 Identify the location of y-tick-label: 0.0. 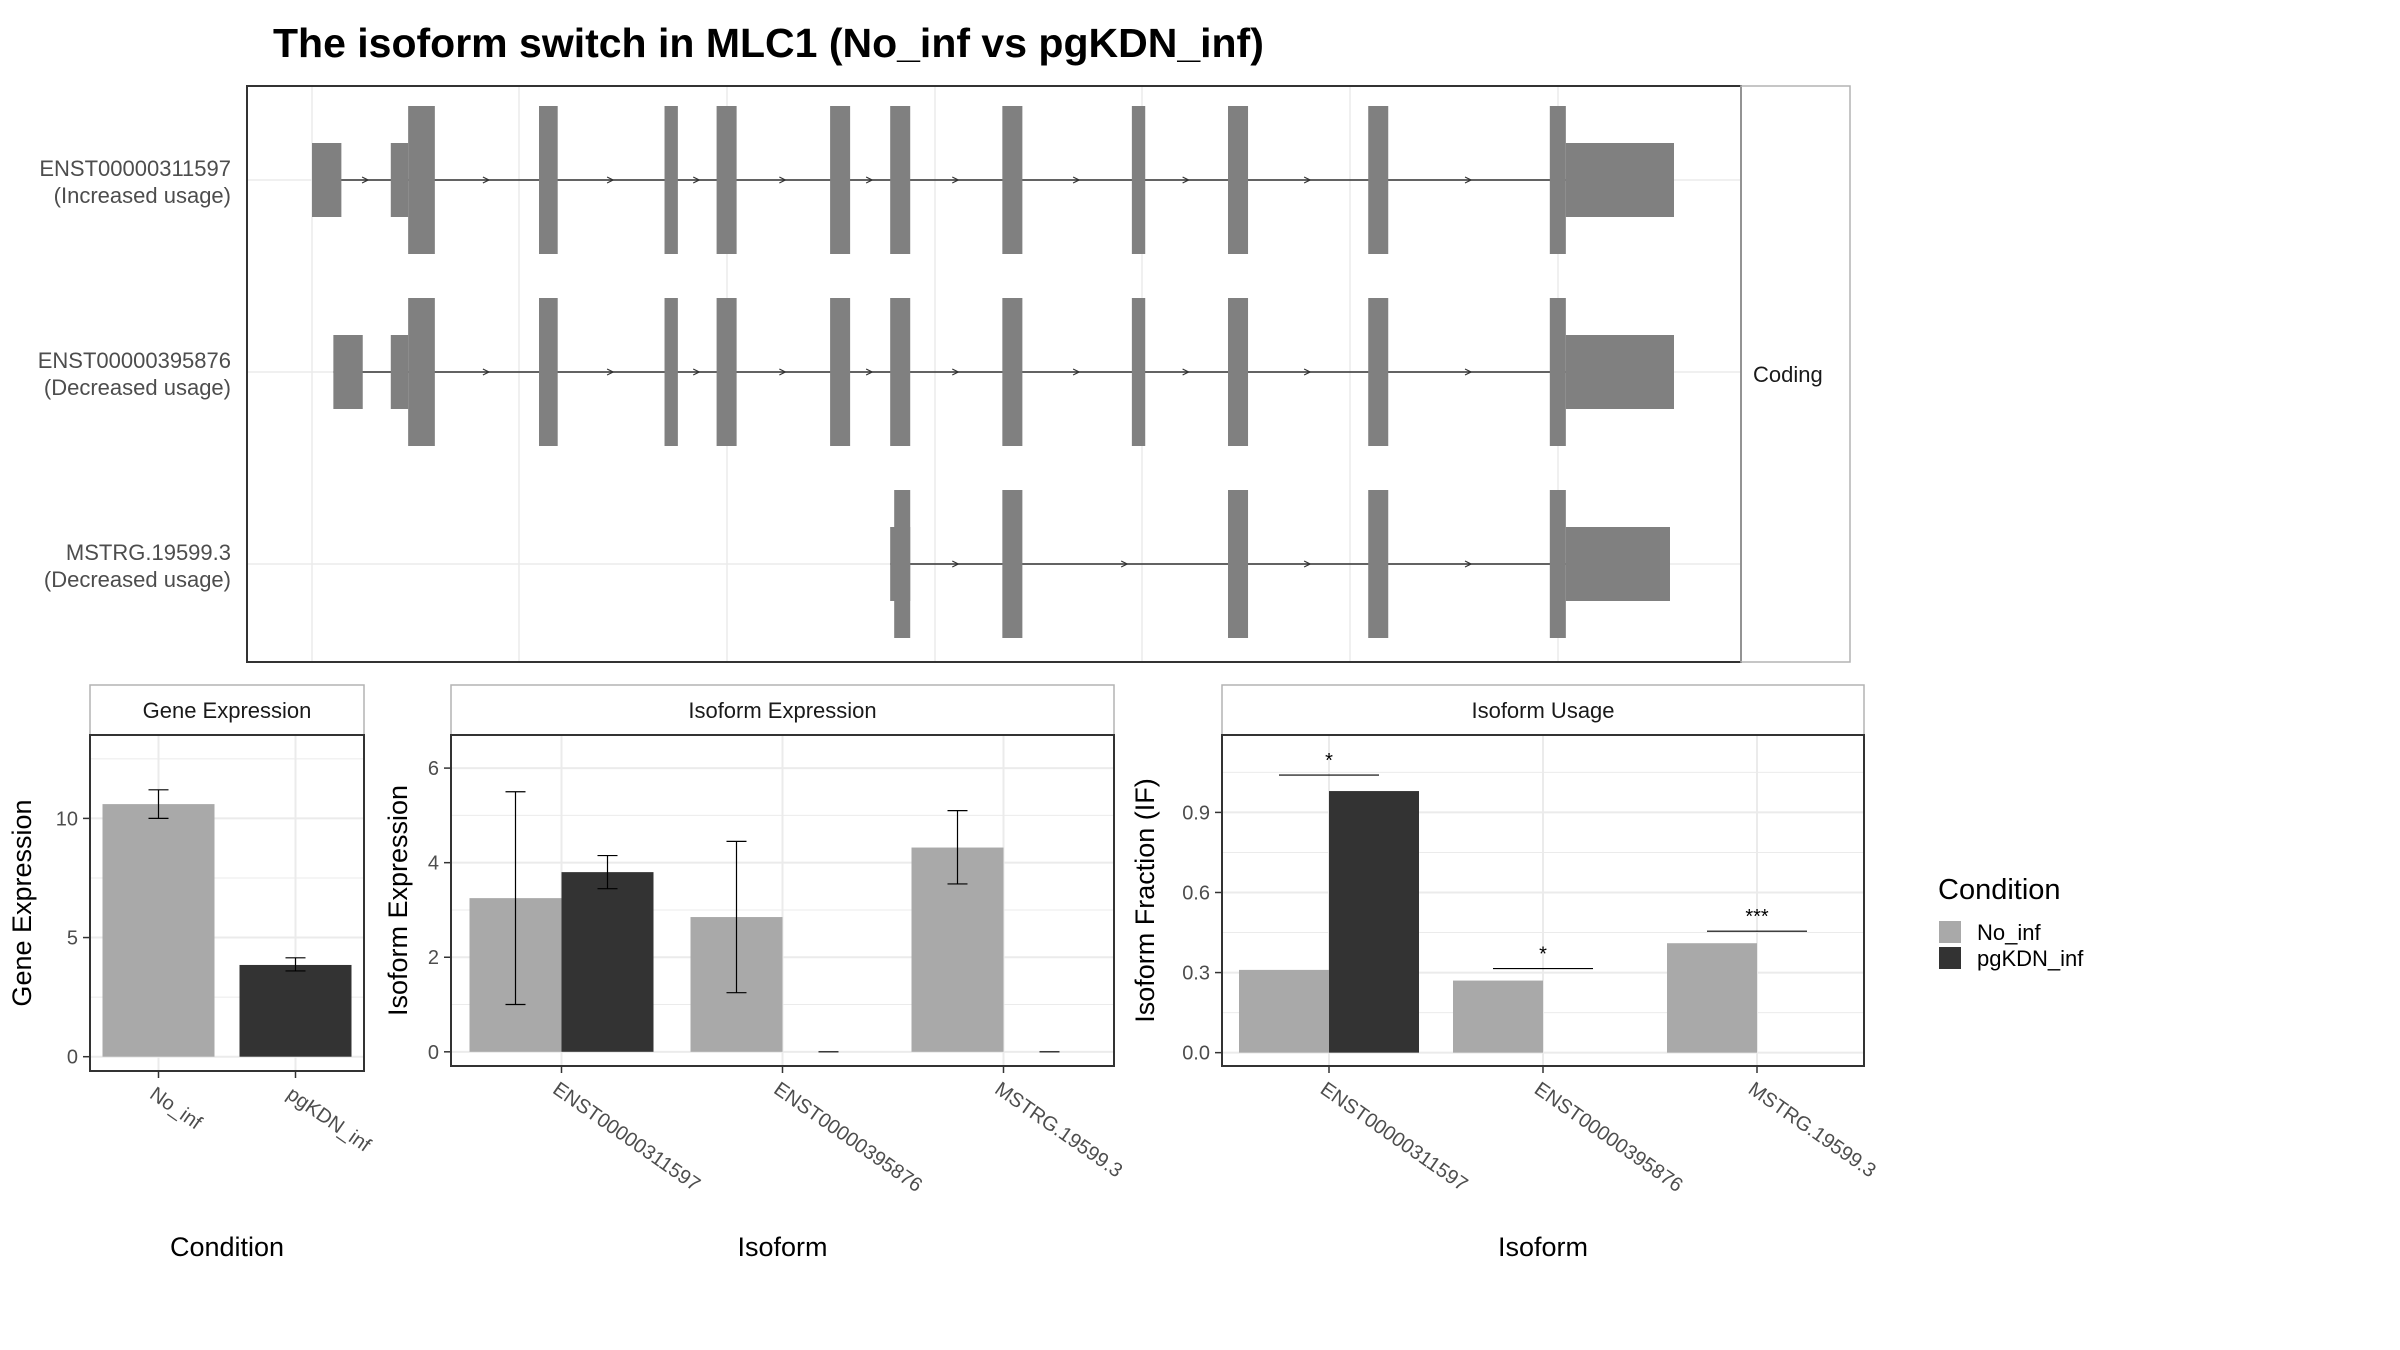
(1196, 1054).